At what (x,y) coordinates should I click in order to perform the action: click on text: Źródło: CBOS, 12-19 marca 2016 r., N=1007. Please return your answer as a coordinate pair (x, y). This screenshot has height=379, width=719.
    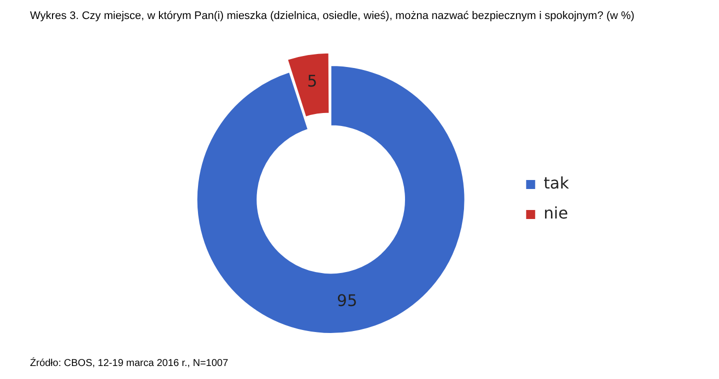
    Looking at the image, I should click on (129, 363).